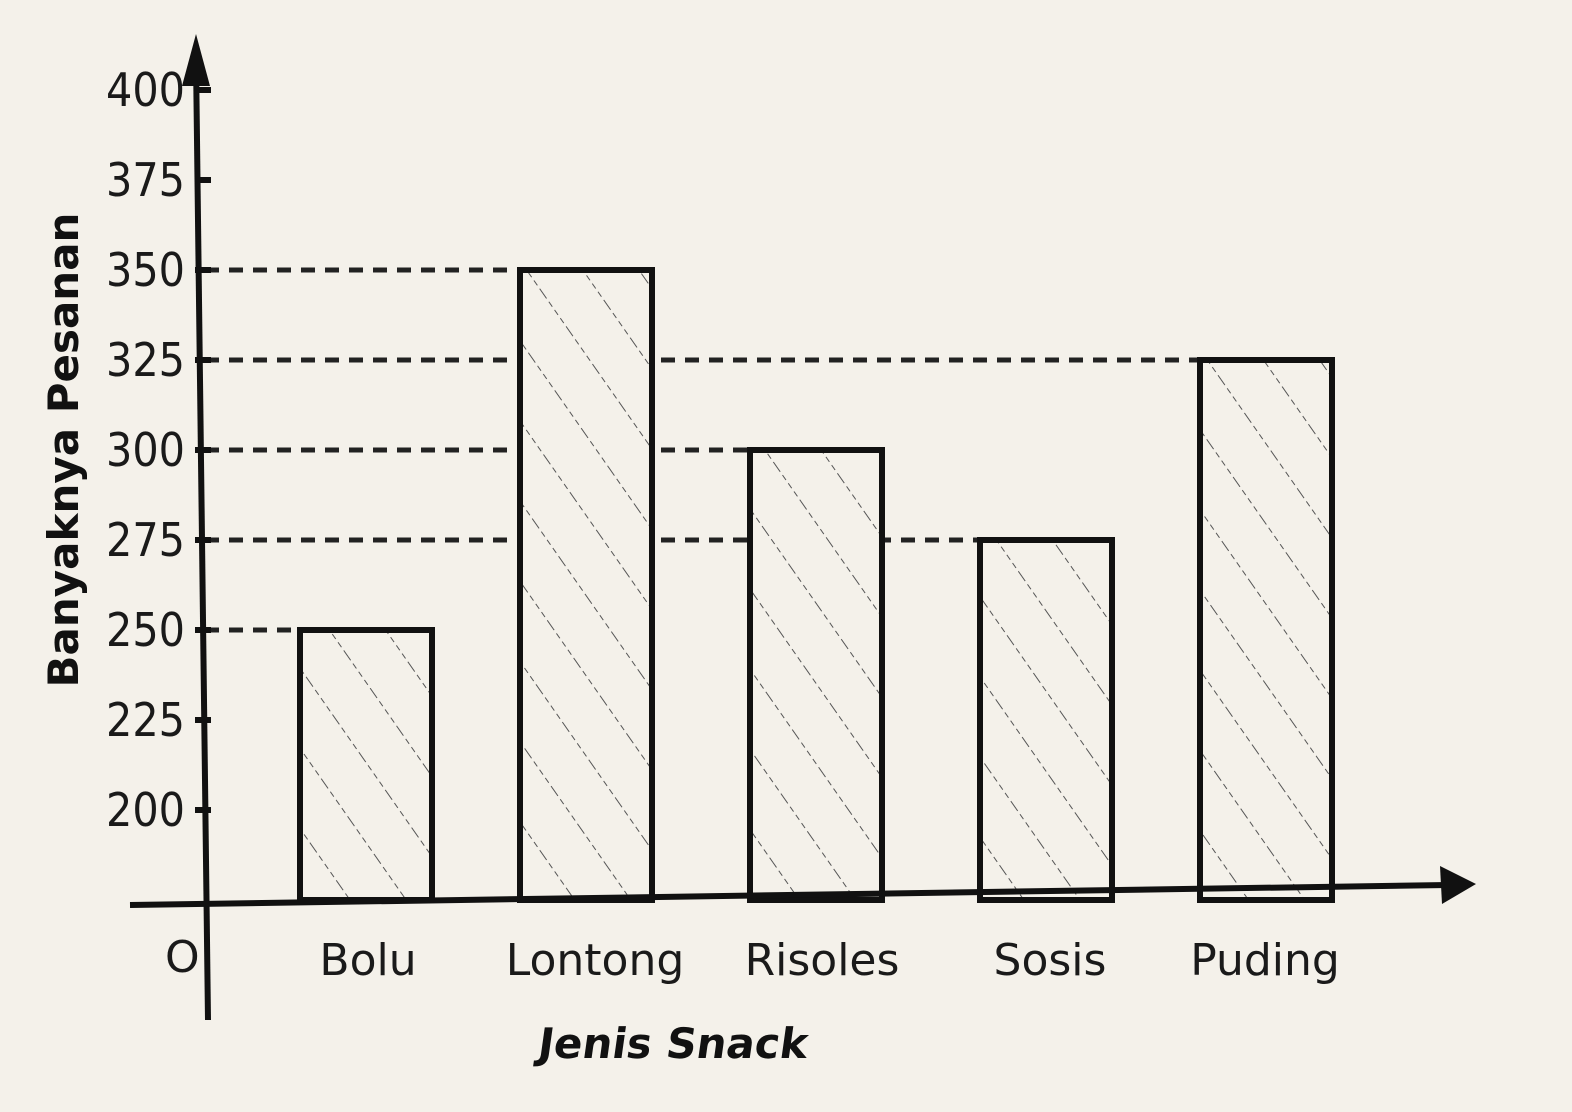 The height and width of the screenshot is (1112, 1572). I want to click on y-tick-label: 375, so click(145, 180).